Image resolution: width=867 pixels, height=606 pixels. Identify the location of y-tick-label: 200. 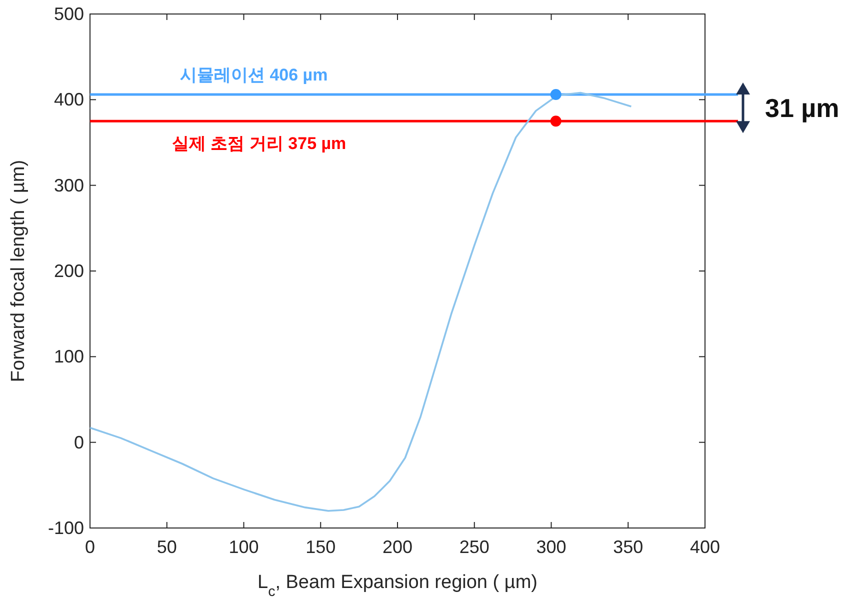
(69, 271).